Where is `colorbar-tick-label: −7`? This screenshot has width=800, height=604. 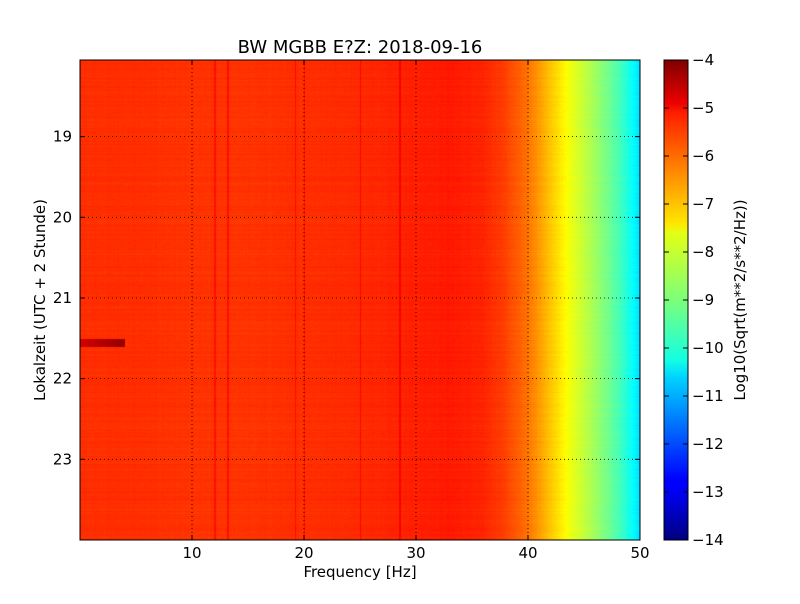 colorbar-tick-label: −7 is located at coordinates (703, 204).